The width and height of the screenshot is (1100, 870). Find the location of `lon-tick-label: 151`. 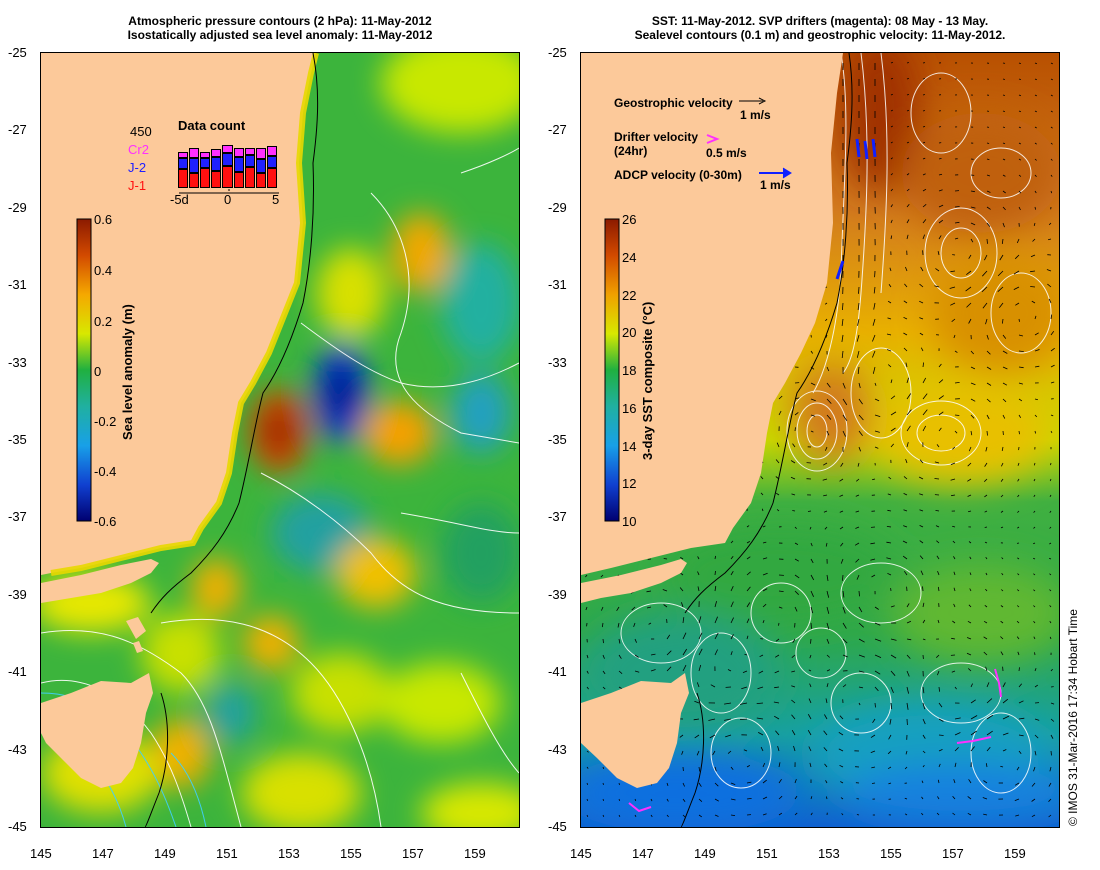

lon-tick-label: 151 is located at coordinates (767, 853).